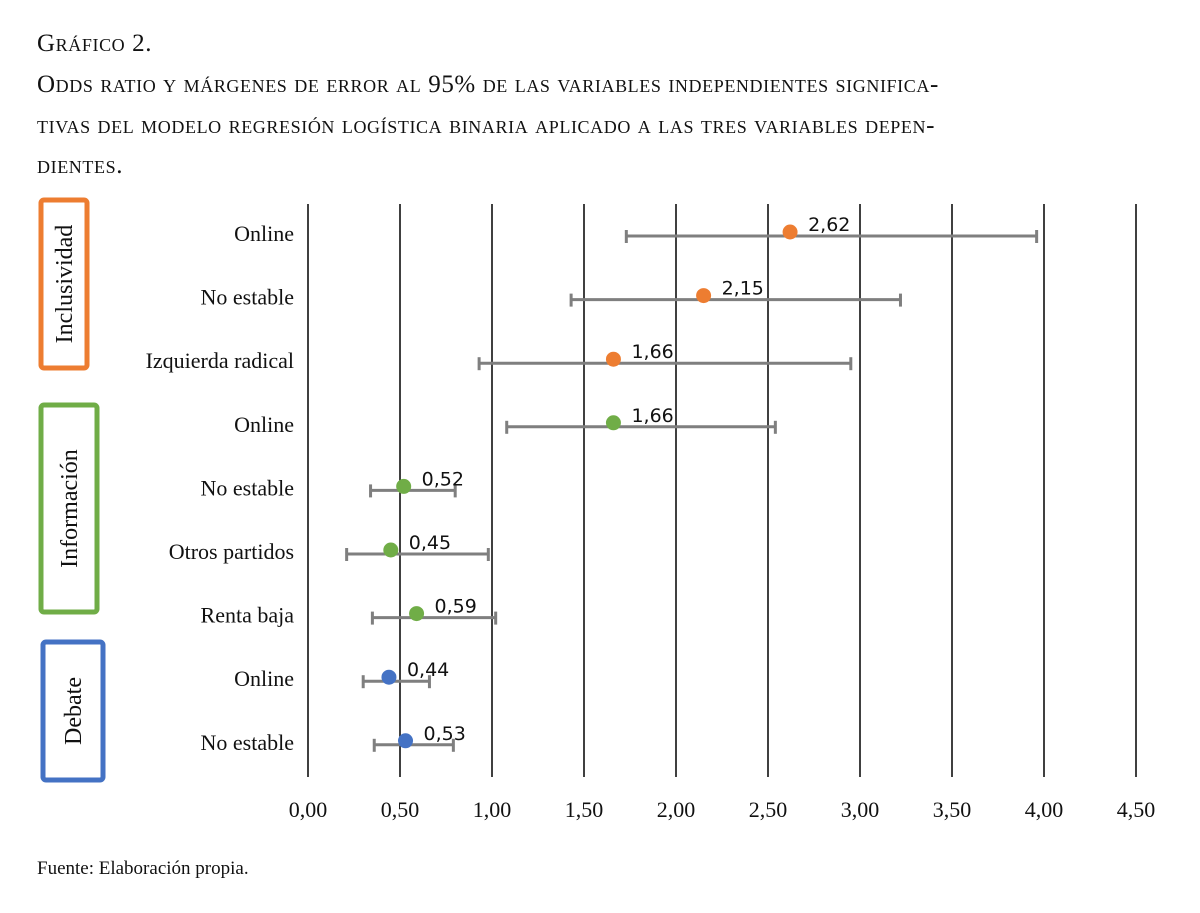  Describe the element at coordinates (492, 809) in the screenshot. I see `x-tick-label: 1,00` at that location.